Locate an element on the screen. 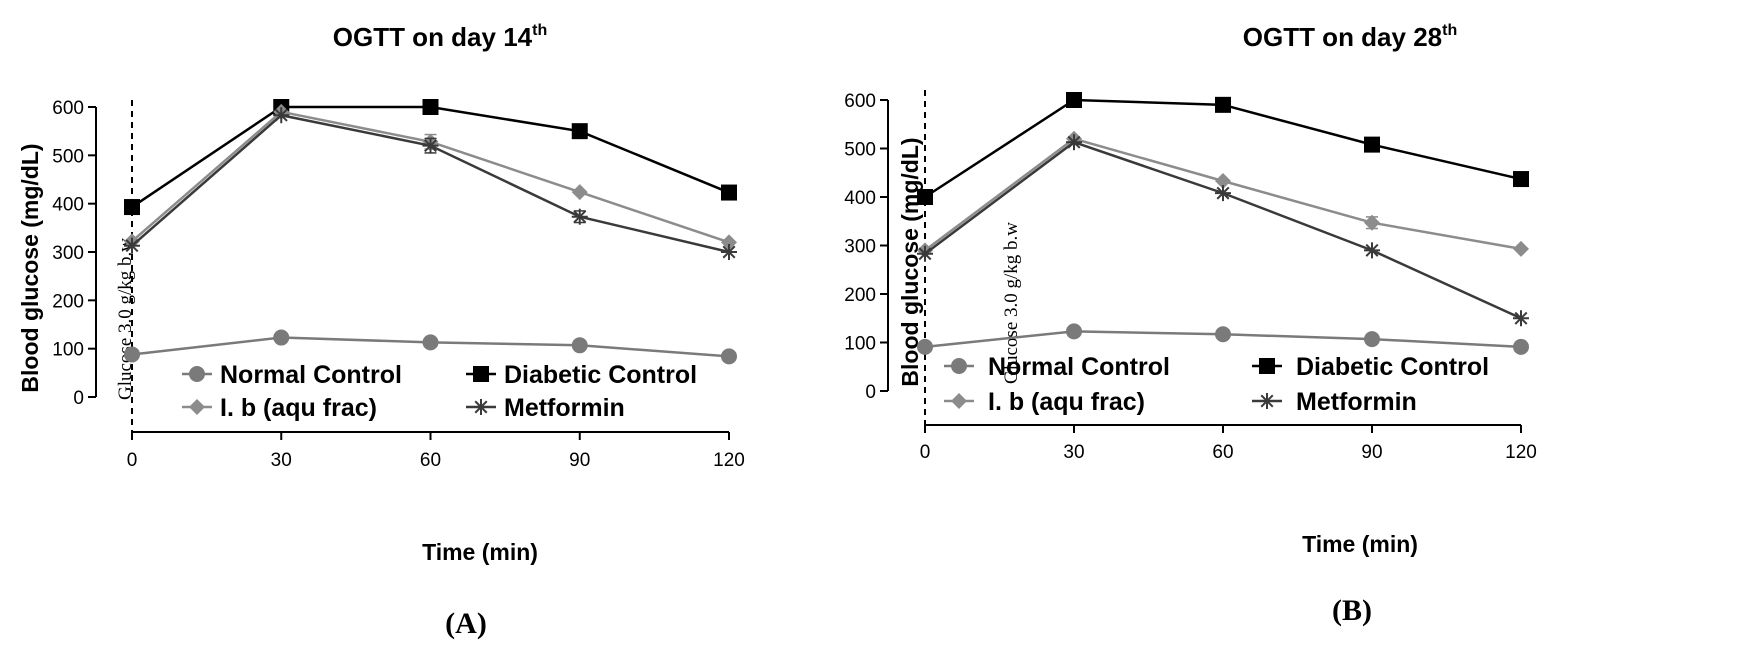 The width and height of the screenshot is (1737, 649). panel-label: (B) is located at coordinates (1352, 610).